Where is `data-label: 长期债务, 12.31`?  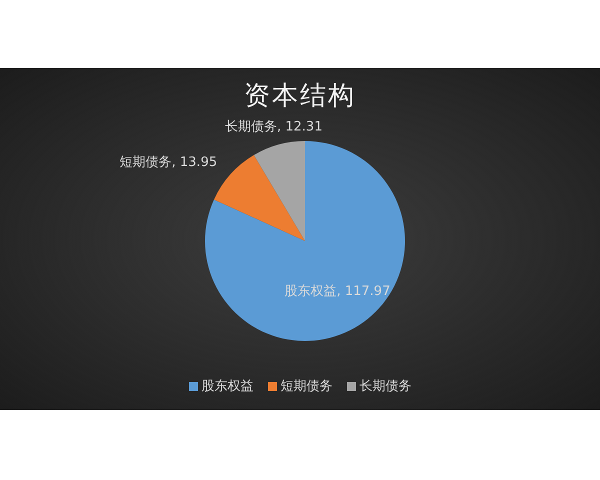 data-label: 长期债务, 12.31 is located at coordinates (273, 127).